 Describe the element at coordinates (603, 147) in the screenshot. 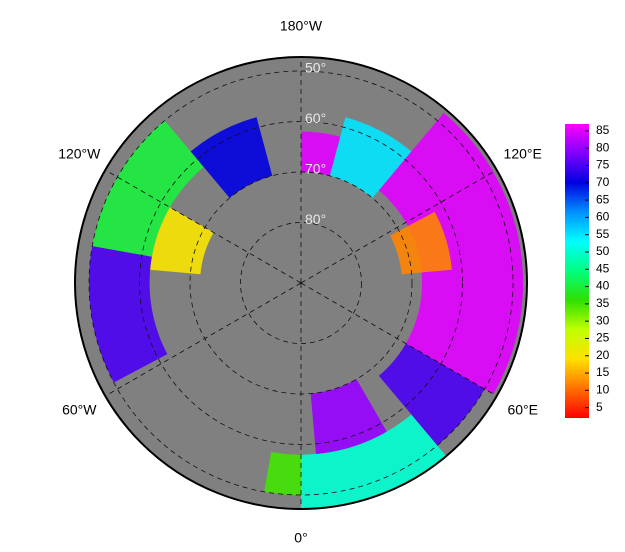

I see `colorbar-tick-label: 80` at that location.